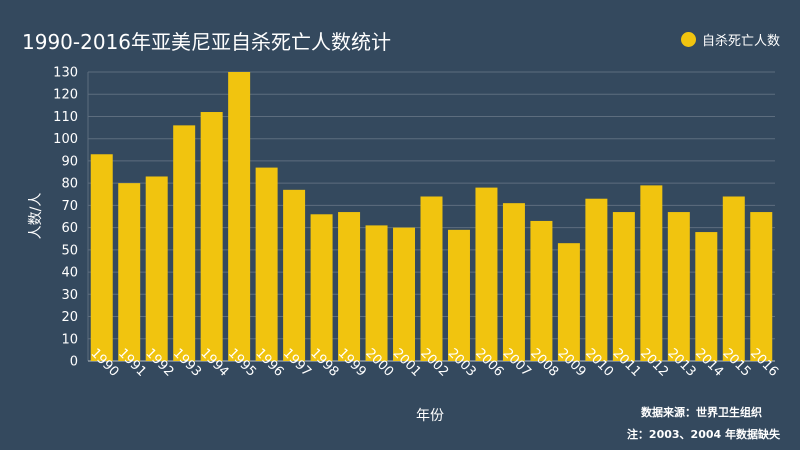  Describe the element at coordinates (596, 279) in the screenshot. I see `bar-2010` at that location.